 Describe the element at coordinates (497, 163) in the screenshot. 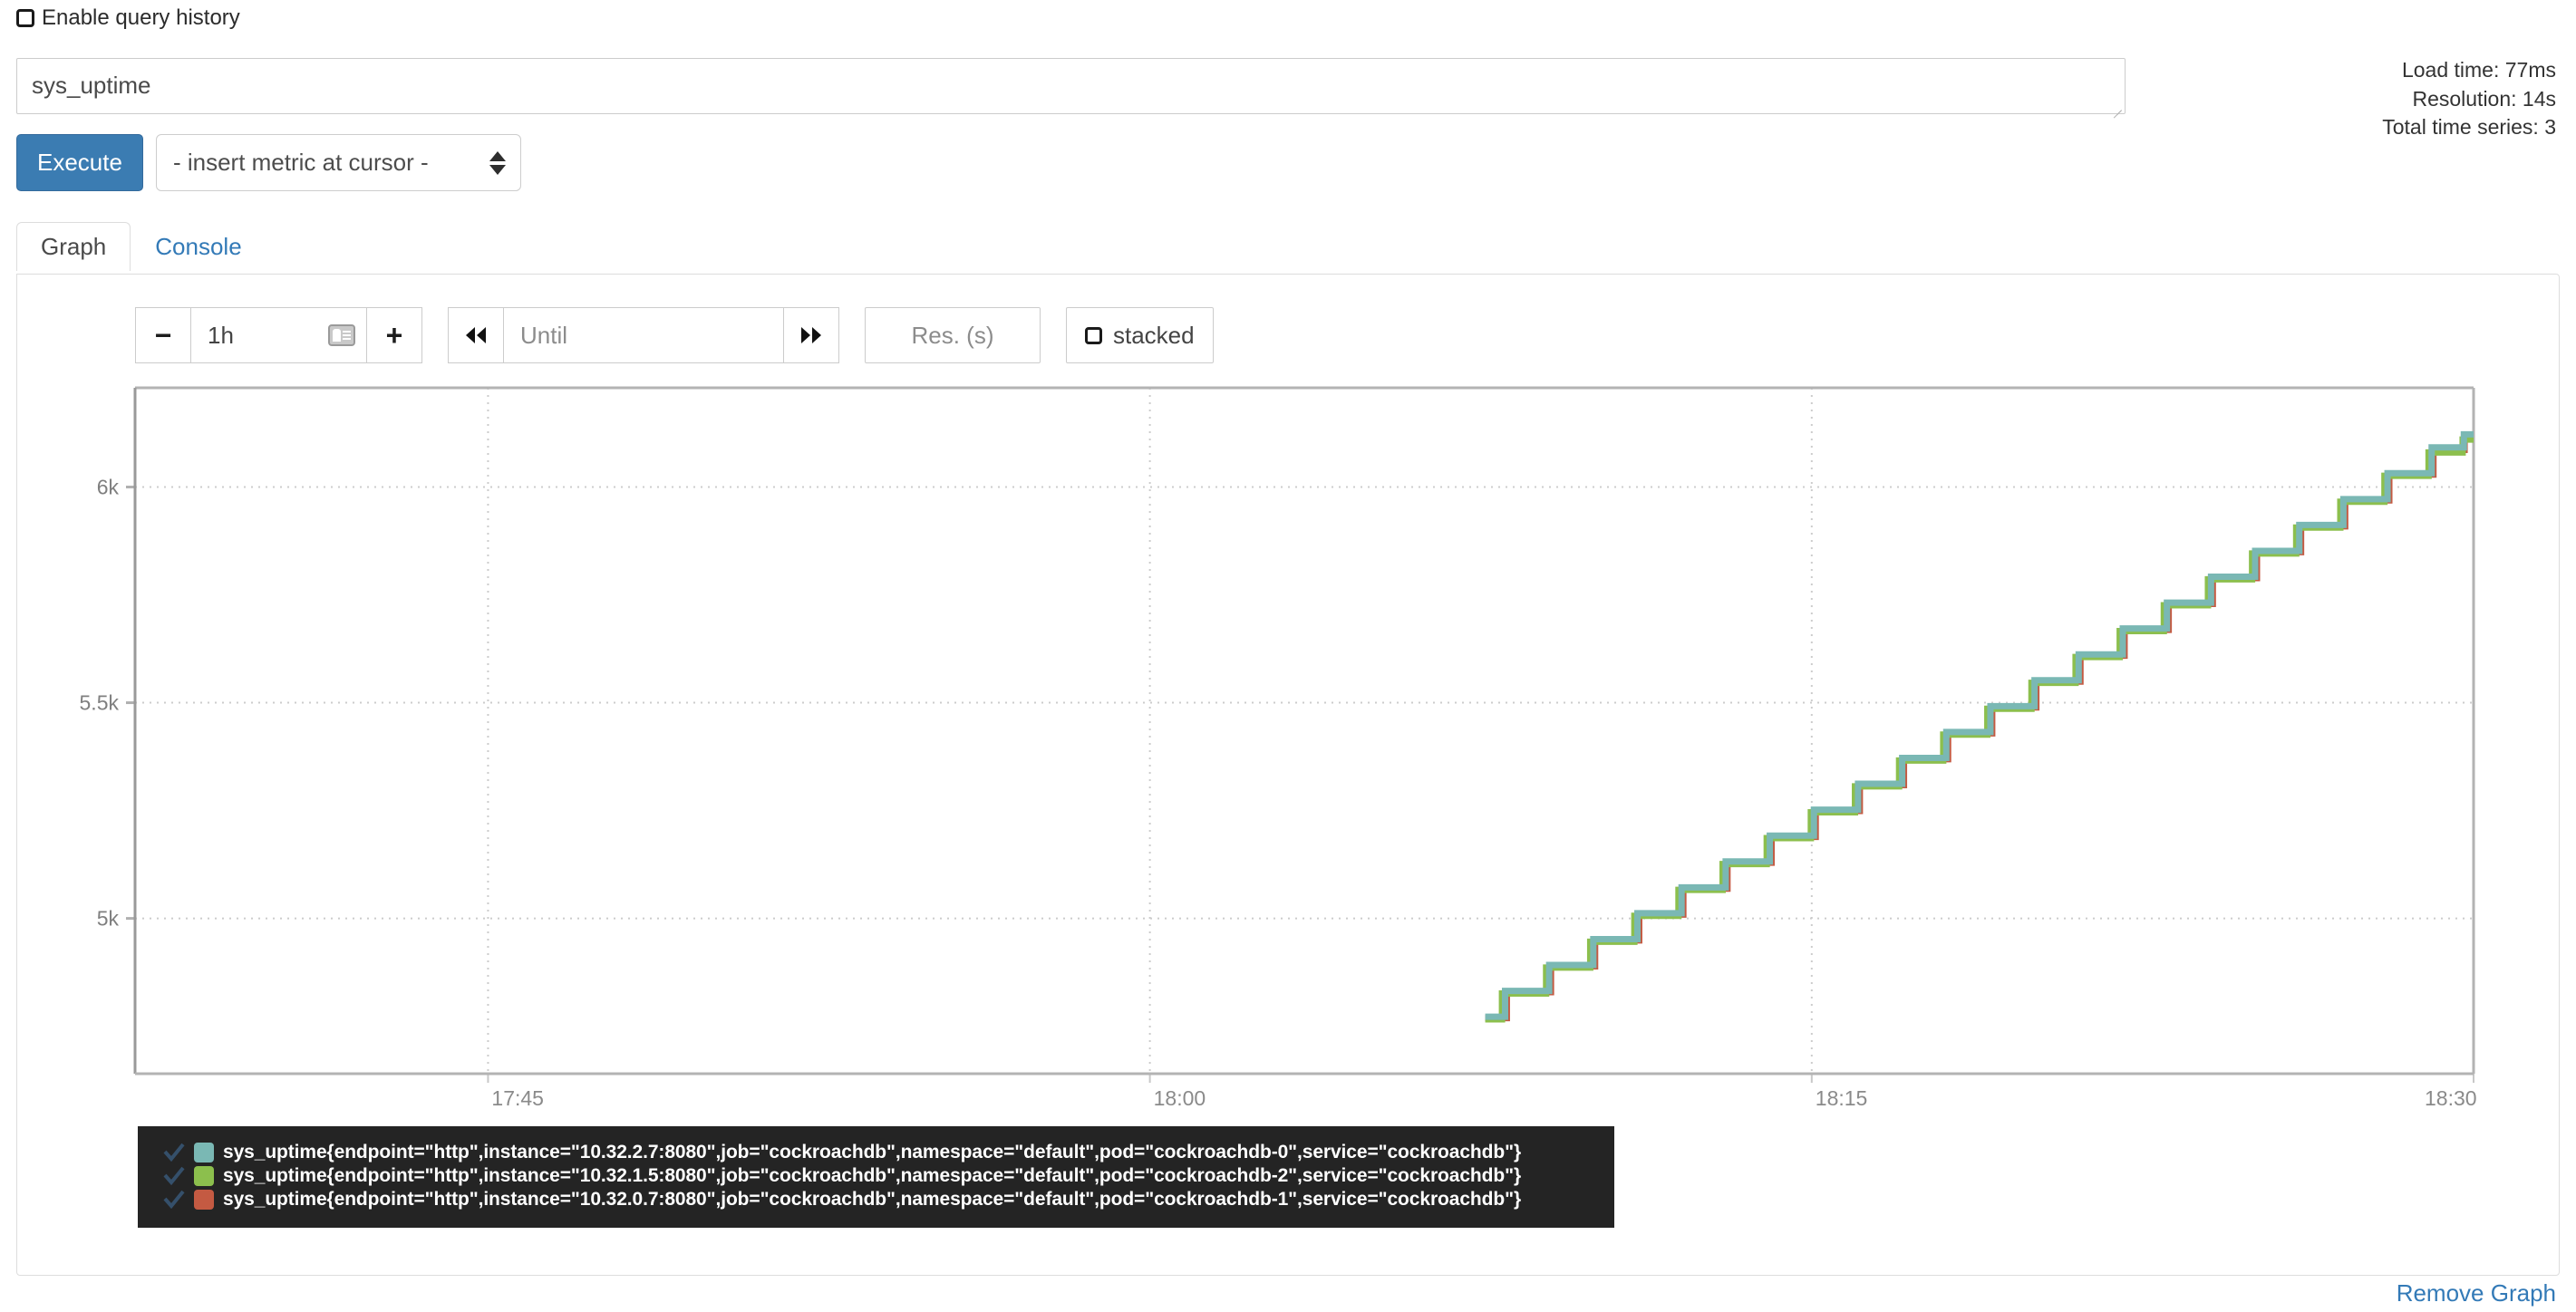

I see `chevron-updown-icon` at that location.